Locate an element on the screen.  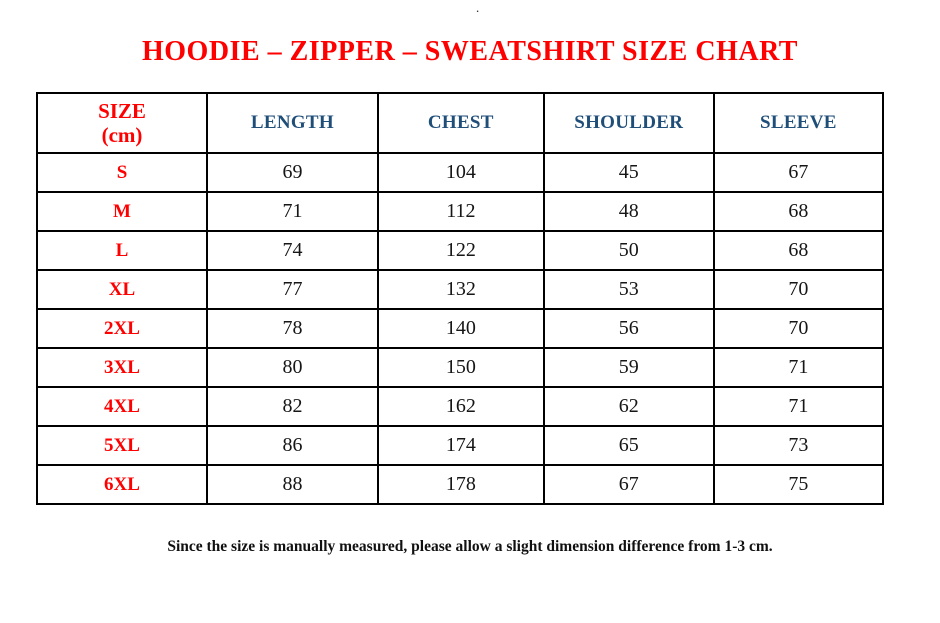
header-size-line1: SIZE is located at coordinates (122, 110).